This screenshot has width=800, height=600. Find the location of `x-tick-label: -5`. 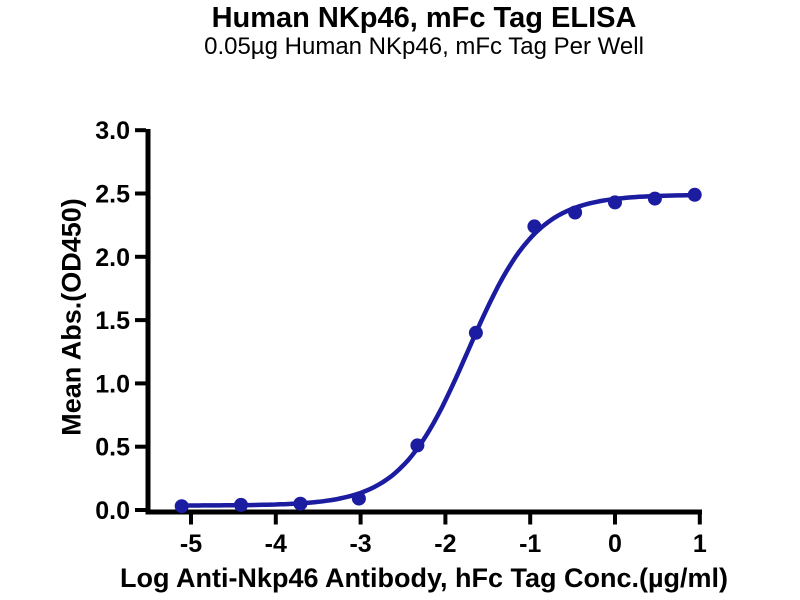

x-tick-label: -5 is located at coordinates (191, 544).